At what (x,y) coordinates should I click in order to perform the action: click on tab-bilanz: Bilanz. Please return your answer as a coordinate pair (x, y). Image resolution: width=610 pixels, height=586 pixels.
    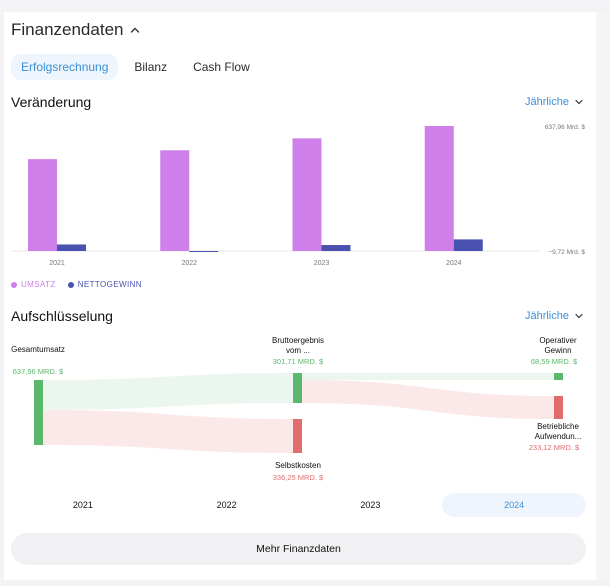
    Looking at the image, I should click on (151, 67).